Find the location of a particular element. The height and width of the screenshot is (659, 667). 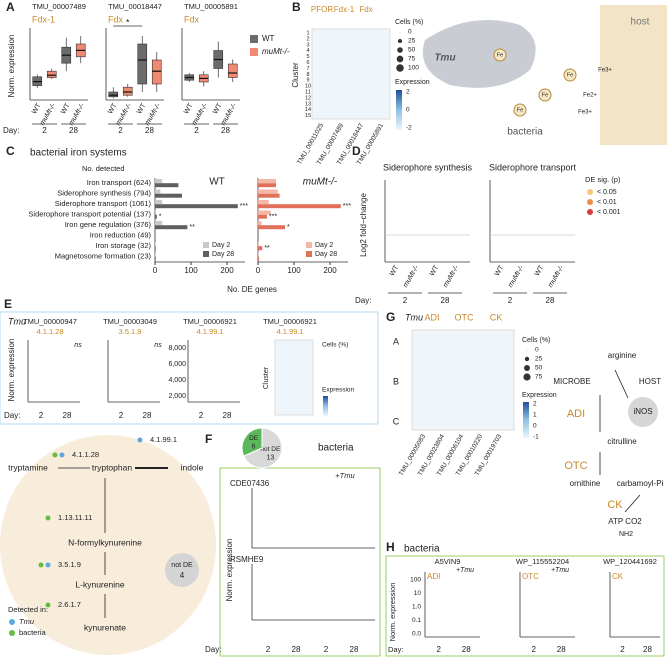

treatment: +Tmu is located at coordinates (560, 570).